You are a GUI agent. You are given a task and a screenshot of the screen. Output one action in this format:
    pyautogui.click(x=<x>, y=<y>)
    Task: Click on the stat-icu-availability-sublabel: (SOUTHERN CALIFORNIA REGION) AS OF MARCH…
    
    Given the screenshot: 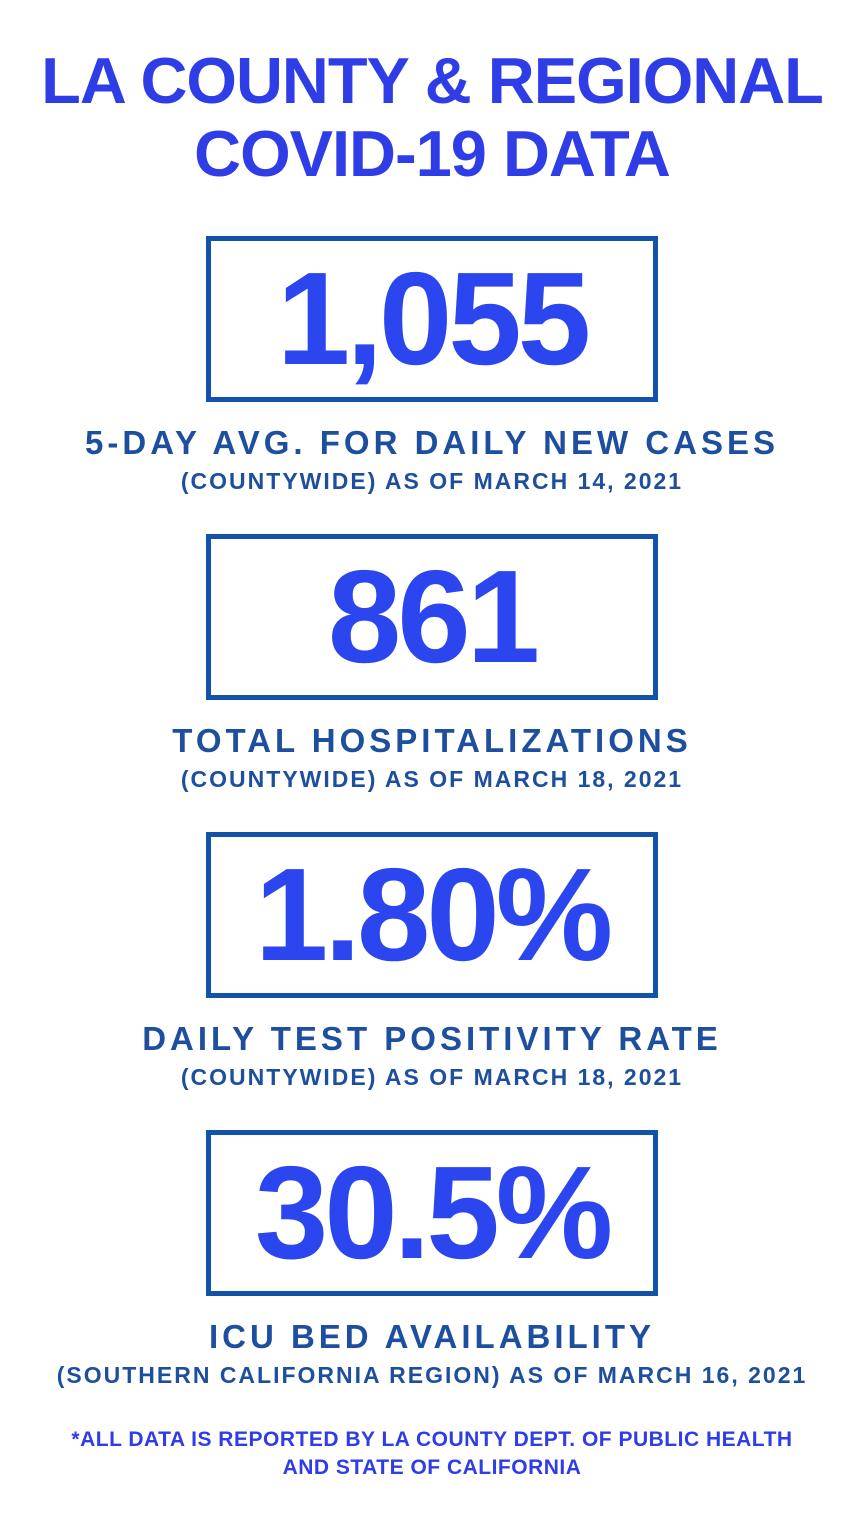 What is the action you would take?
    pyautogui.click(x=432, y=1375)
    